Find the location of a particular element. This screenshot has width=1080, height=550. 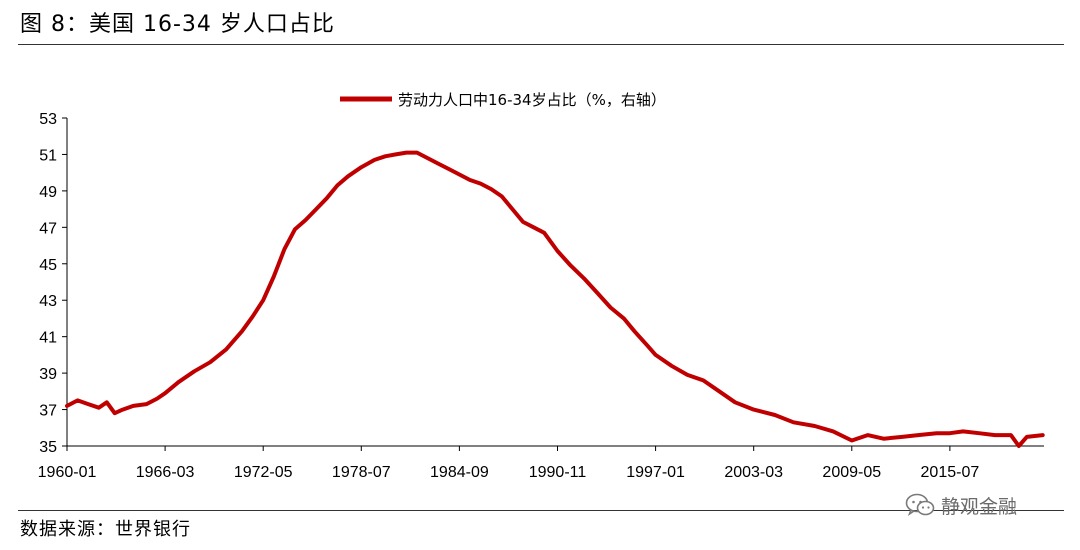

x-tick-label: 1990-11 is located at coordinates (558, 472).